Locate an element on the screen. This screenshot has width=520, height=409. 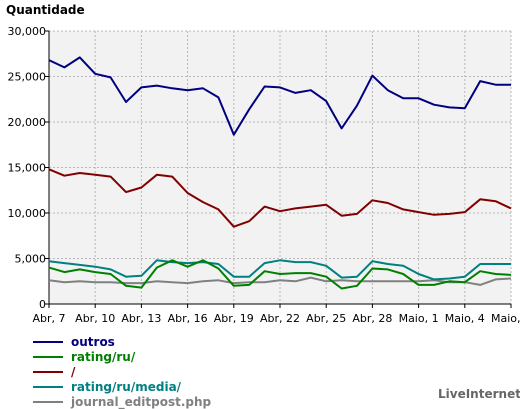
y-tick-label: 20,000 is located at coordinates (27, 122).